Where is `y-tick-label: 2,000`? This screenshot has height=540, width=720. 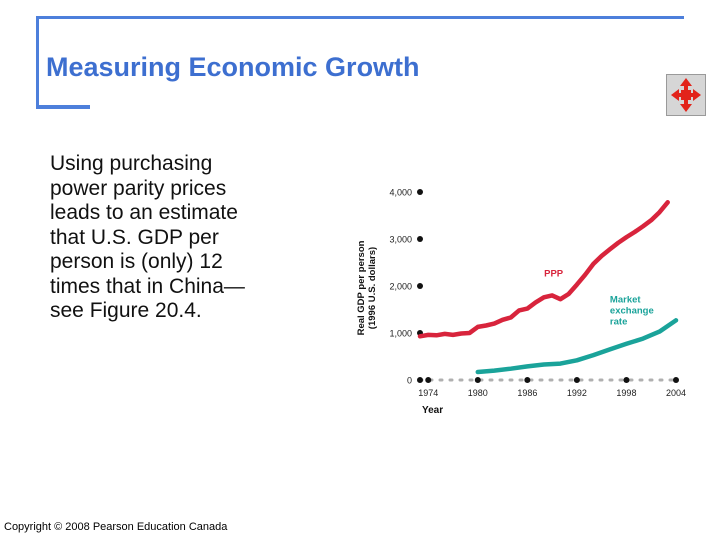 y-tick-label: 2,000 is located at coordinates (400, 287).